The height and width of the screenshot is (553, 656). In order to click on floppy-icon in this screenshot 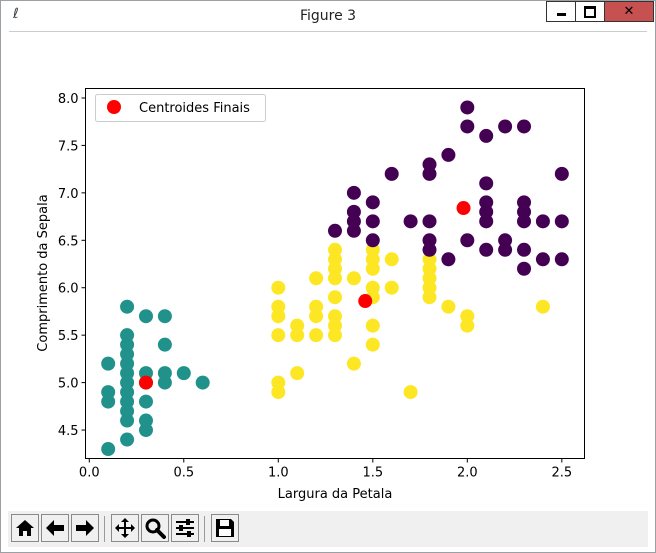, I will do `click(225, 528)`.